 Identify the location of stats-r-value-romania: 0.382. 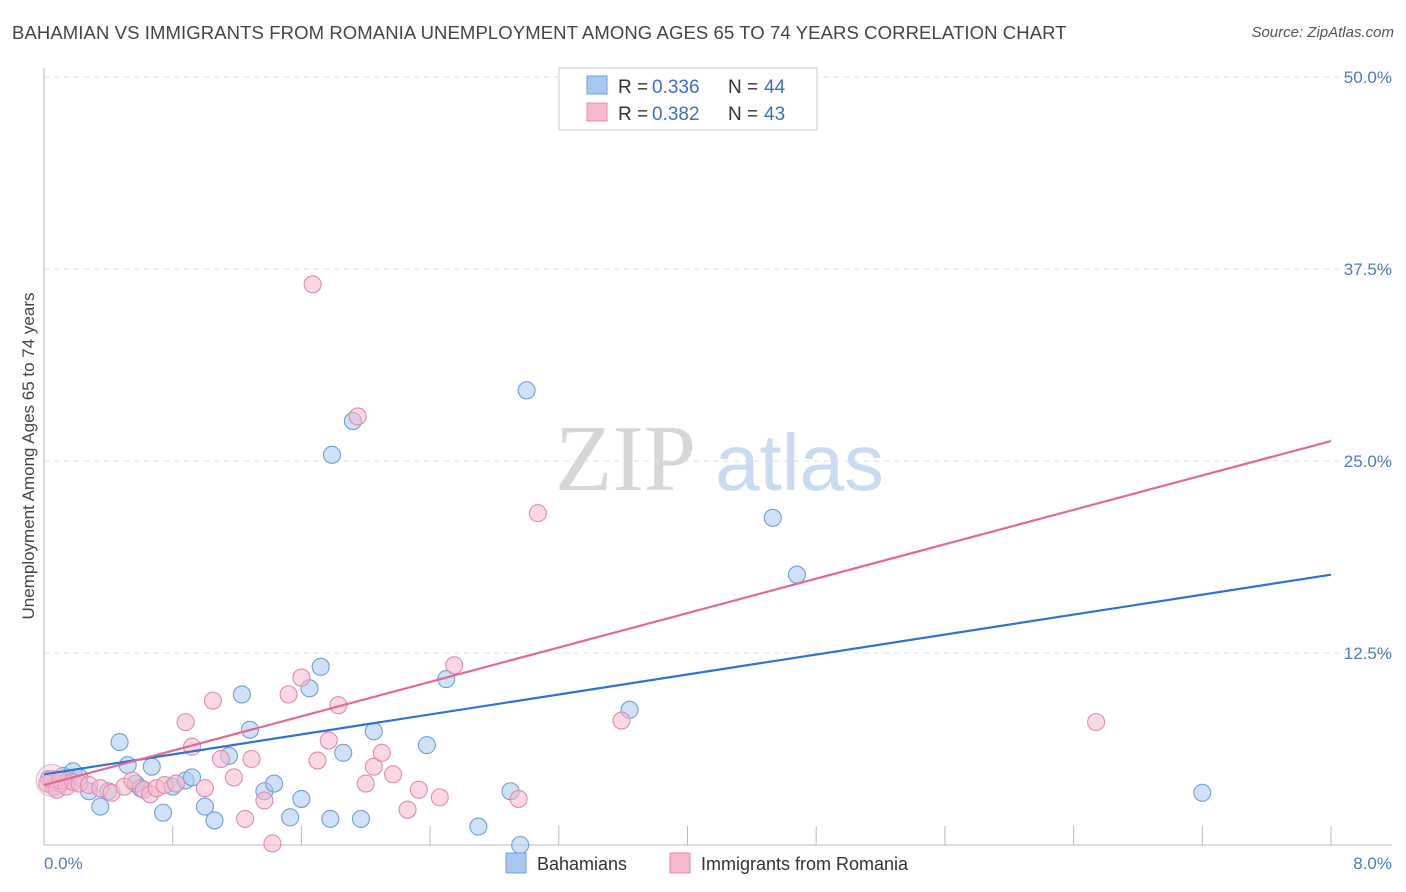
(676, 114).